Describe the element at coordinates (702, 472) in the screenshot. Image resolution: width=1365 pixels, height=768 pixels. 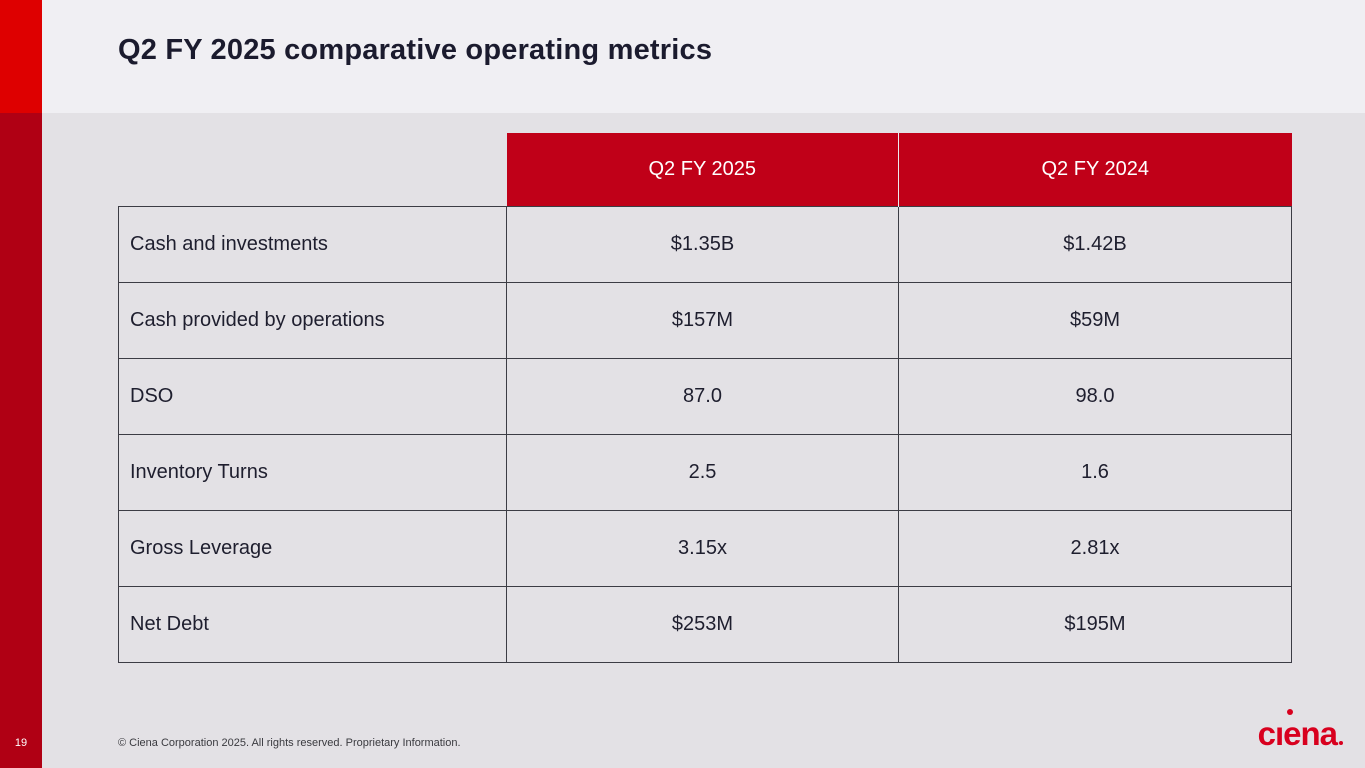
I see `metric-value-fy2025: 2.5` at that location.